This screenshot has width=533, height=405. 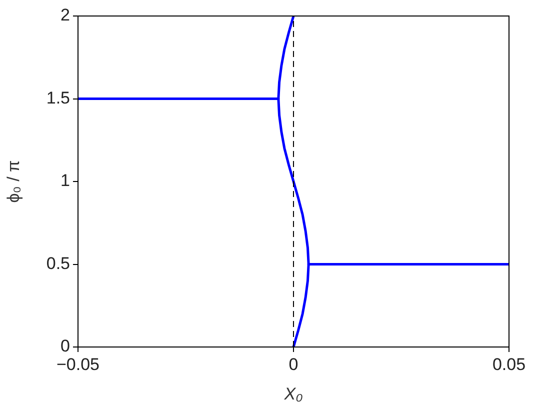 I want to click on x-axis-title: X₀, so click(x=293, y=394).